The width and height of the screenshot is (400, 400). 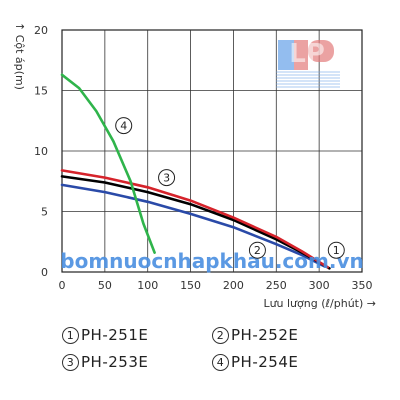 I want to click on legend-number: 4, so click(x=220, y=362).